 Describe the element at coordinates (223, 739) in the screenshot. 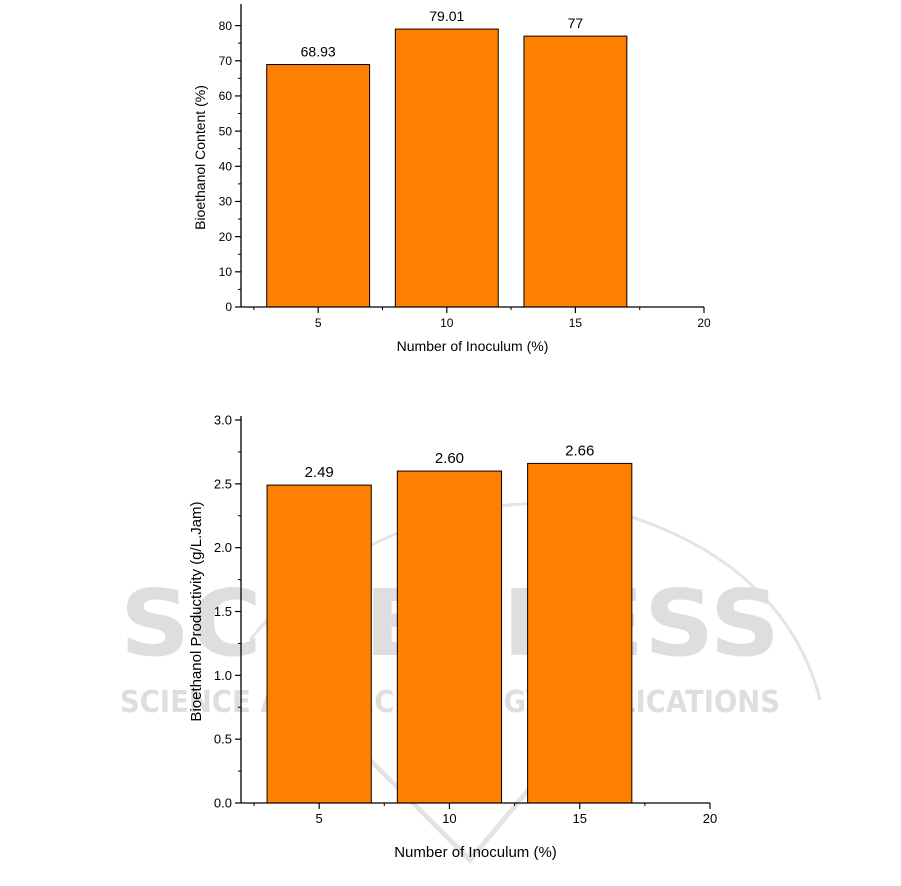

I see `y-tick-label: 0.5` at that location.